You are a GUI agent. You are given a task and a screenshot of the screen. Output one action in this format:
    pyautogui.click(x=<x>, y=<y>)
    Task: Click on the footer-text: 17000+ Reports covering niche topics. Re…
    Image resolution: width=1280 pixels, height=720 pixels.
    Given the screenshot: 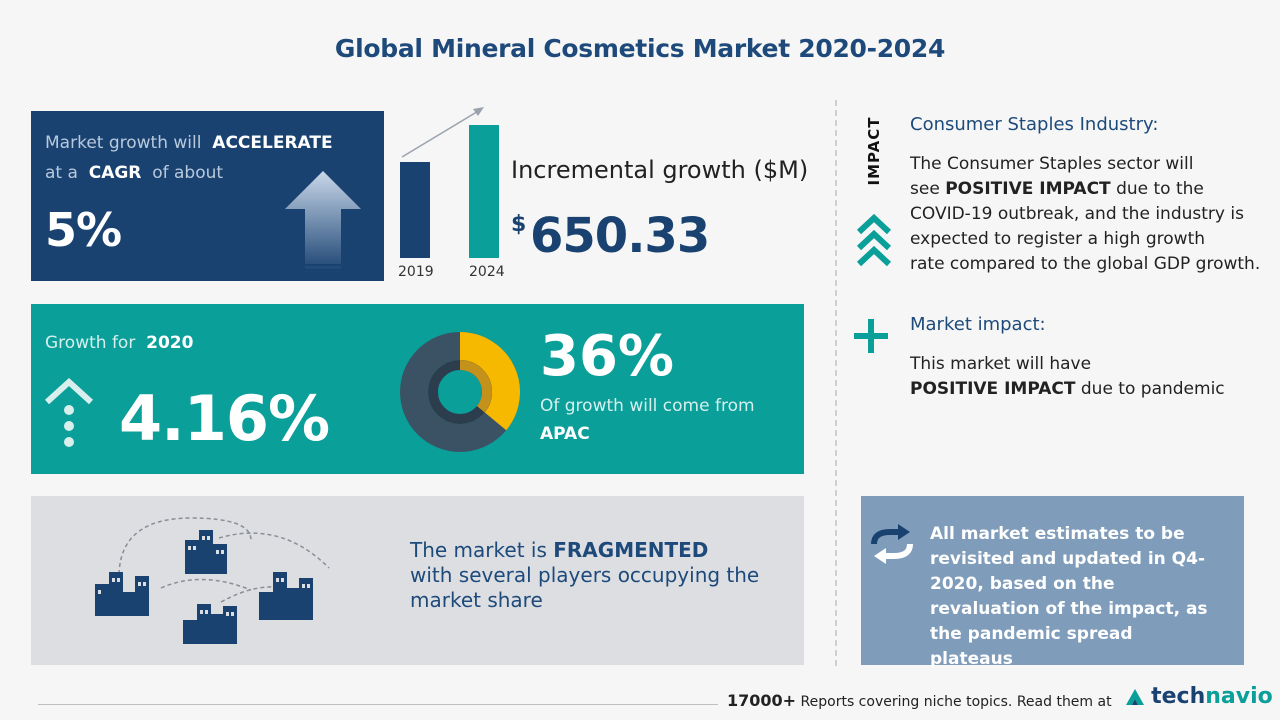 What is the action you would take?
    pyautogui.click(x=919, y=700)
    